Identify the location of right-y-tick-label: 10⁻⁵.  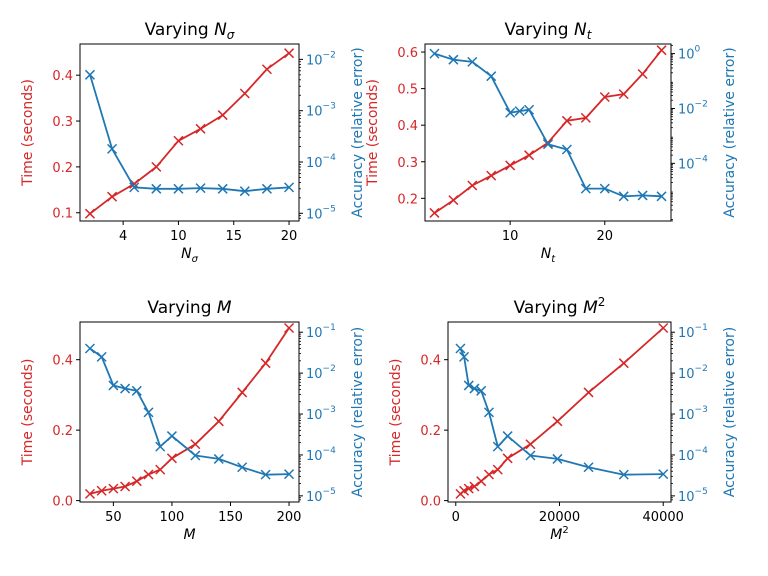
(321, 496).